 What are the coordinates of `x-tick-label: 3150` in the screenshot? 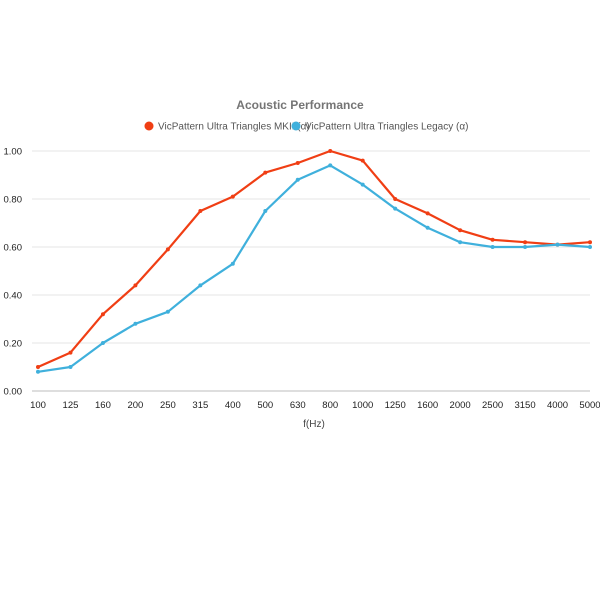 It's located at (524, 405).